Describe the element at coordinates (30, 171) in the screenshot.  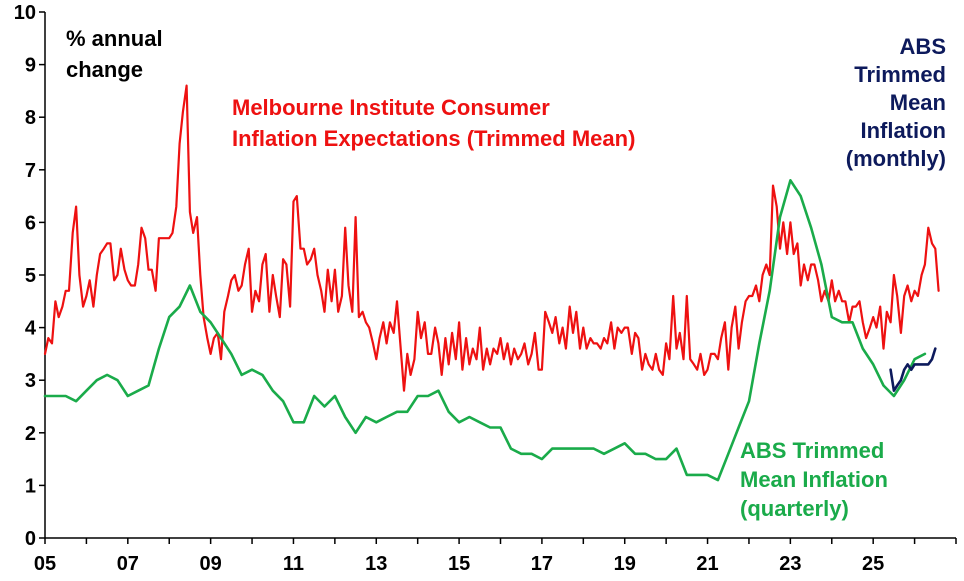
I see `y-tick-label: 7` at that location.